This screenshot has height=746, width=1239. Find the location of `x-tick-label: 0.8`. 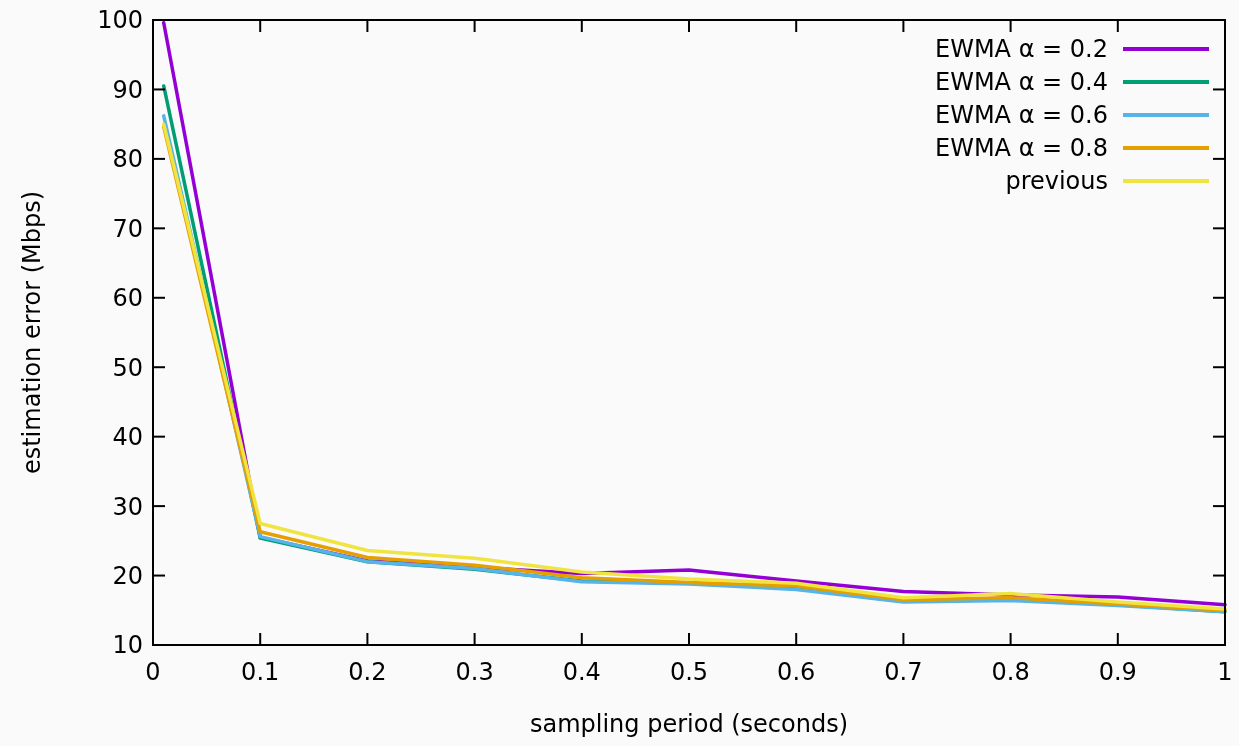

x-tick-label: 0.8 is located at coordinates (1010, 672).